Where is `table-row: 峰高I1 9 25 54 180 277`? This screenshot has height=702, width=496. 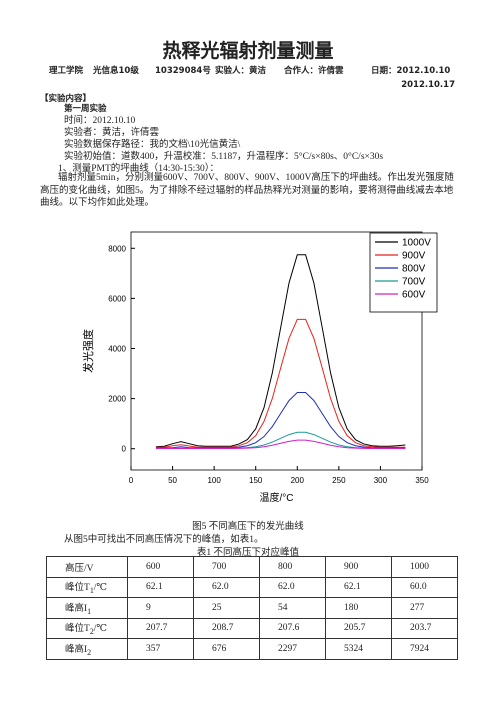
table-row: 峰高I1 9 25 54 180 277 is located at coordinates (252, 608).